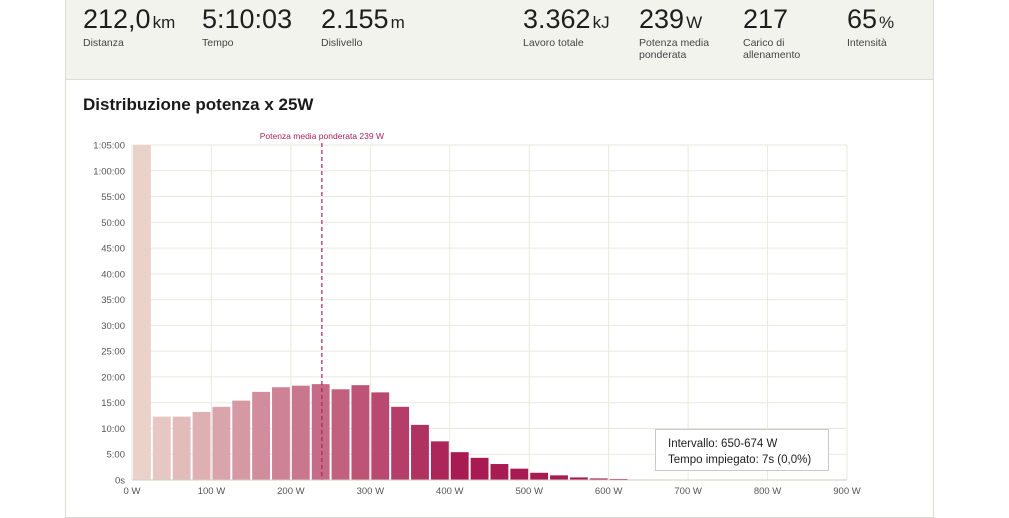 The width and height of the screenshot is (1009, 518). Describe the element at coordinates (109, 171) in the screenshot. I see `y-tick-label: 1:00:00` at that location.